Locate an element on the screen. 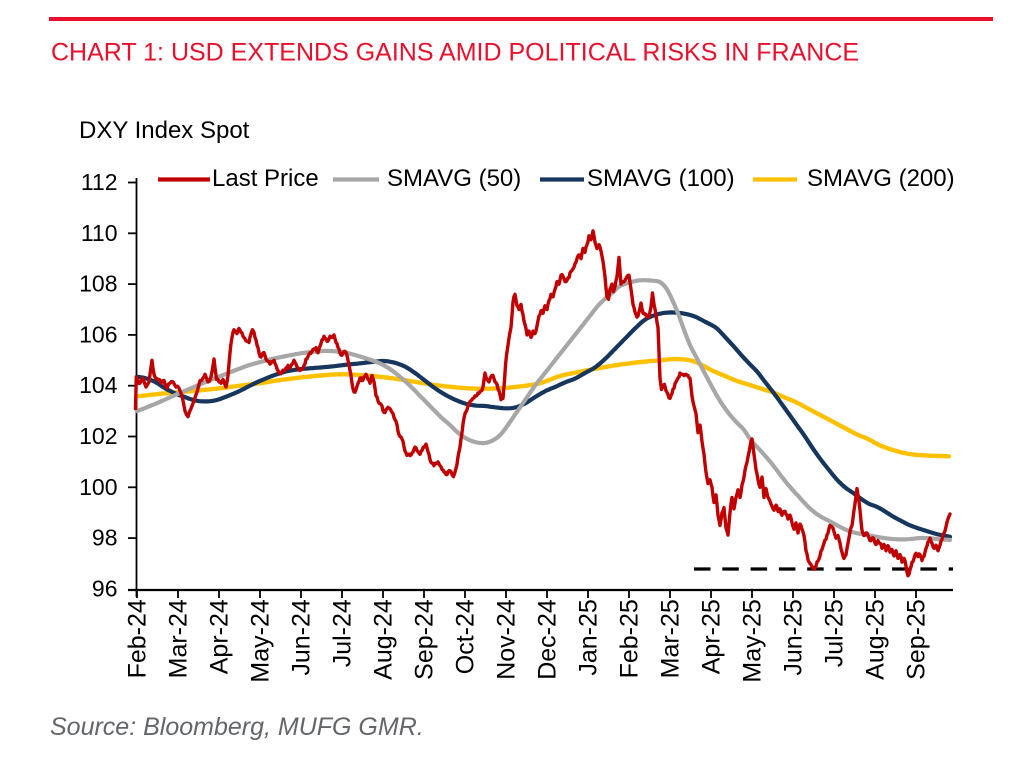 The height and width of the screenshot is (779, 1022). svg-text: Jul-25 is located at coordinates (835, 633).